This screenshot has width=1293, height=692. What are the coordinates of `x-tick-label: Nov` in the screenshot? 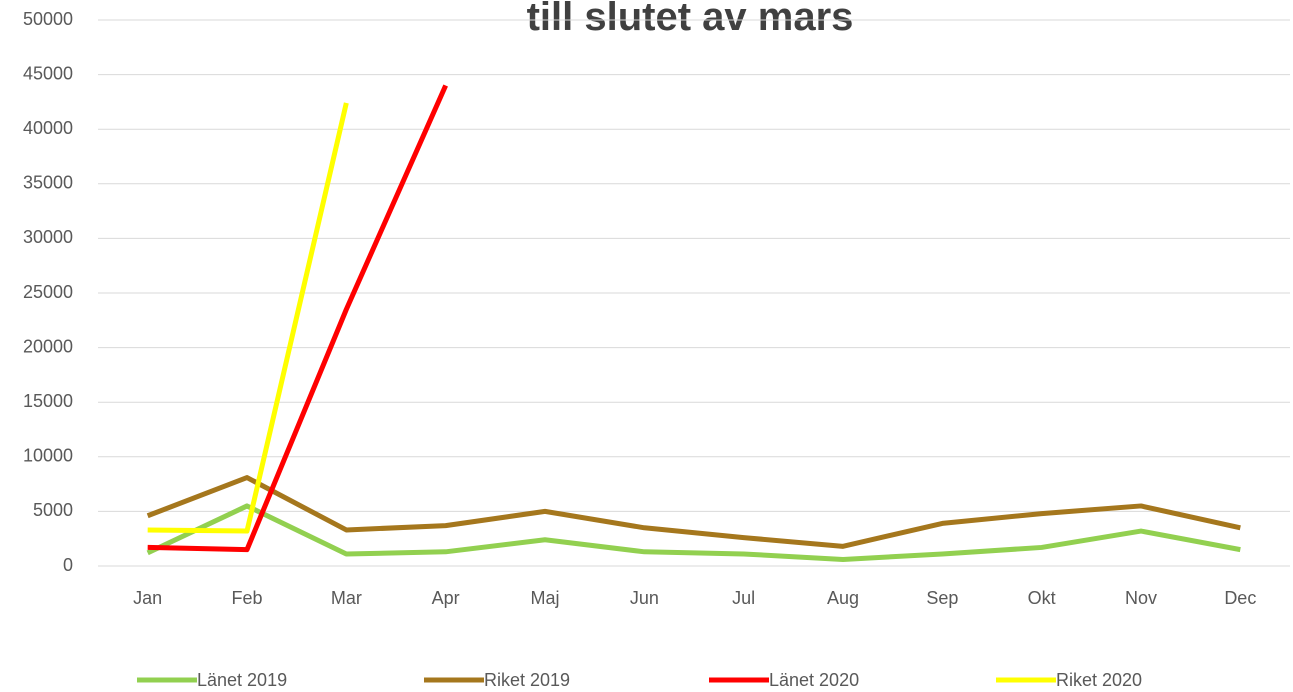 It's located at (1141, 598).